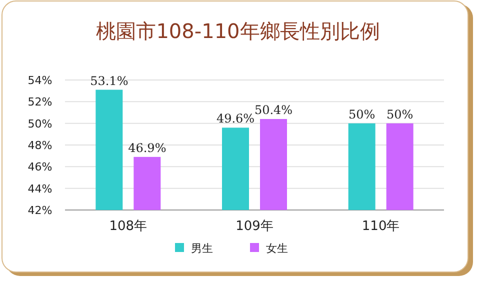 This screenshot has width=477, height=281. I want to click on data-label: 53.1%, so click(109, 81).